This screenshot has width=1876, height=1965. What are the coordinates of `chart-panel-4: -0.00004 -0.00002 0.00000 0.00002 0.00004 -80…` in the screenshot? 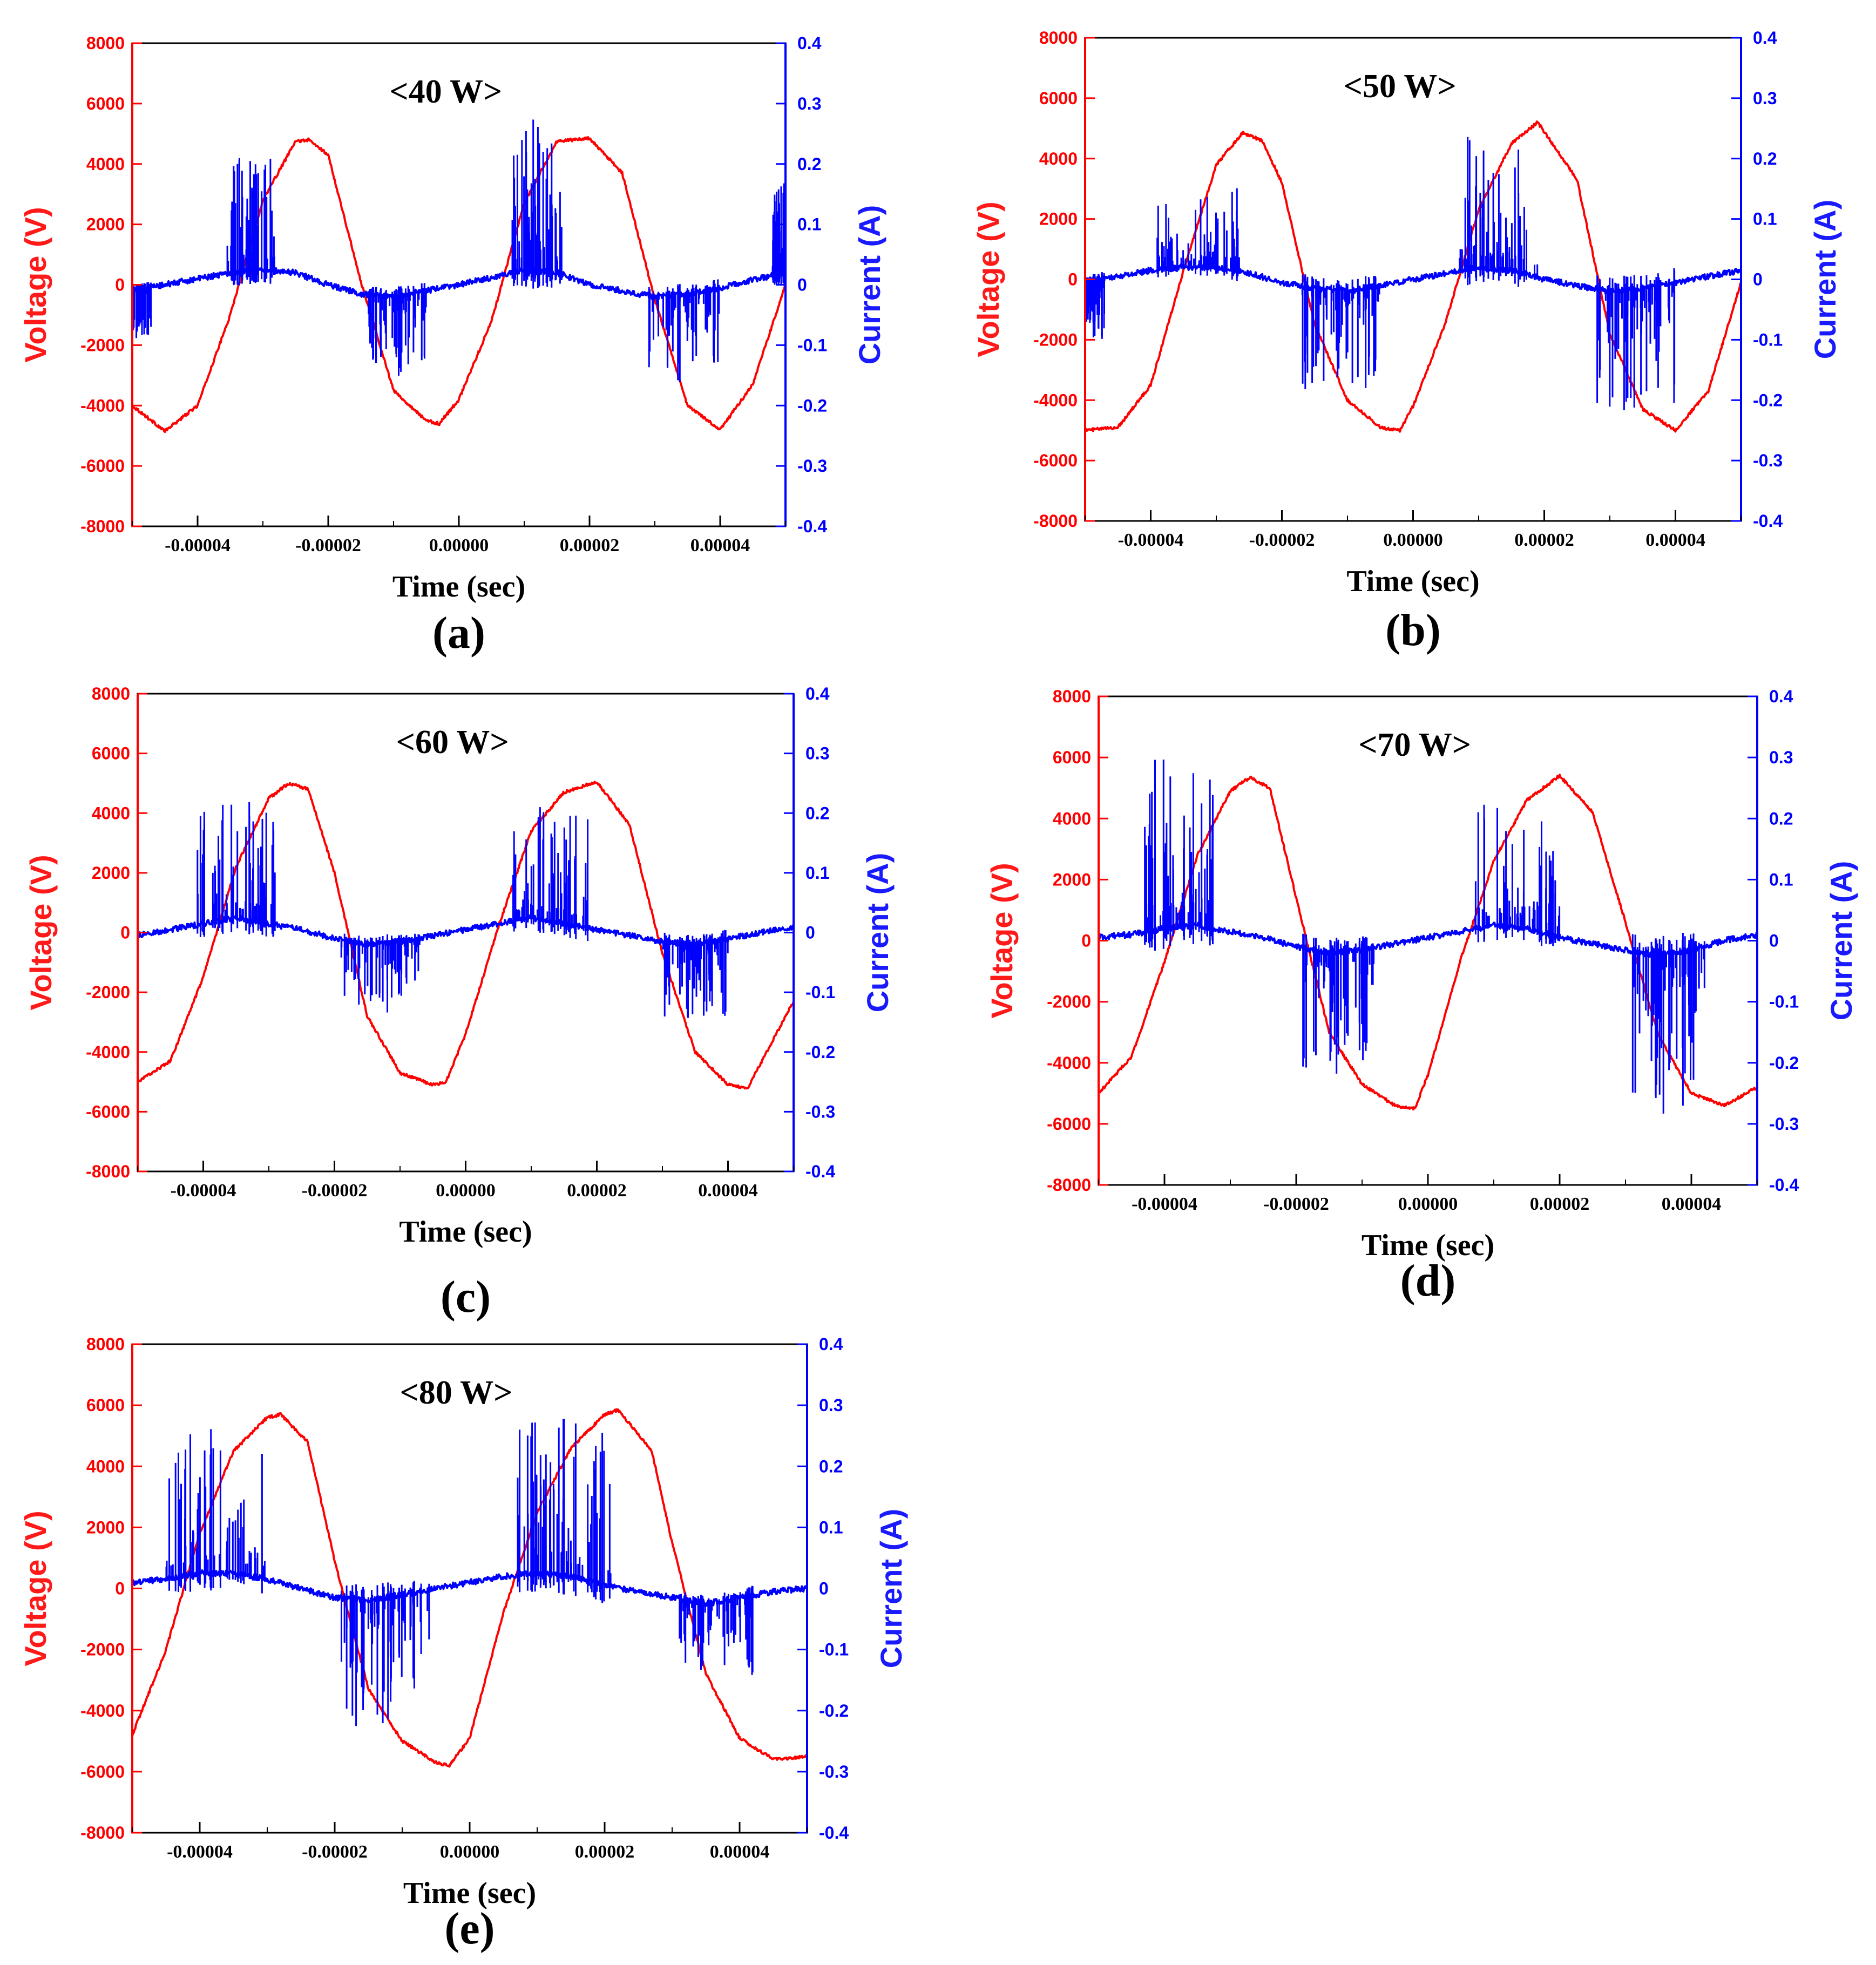 It's located at (1421, 996).